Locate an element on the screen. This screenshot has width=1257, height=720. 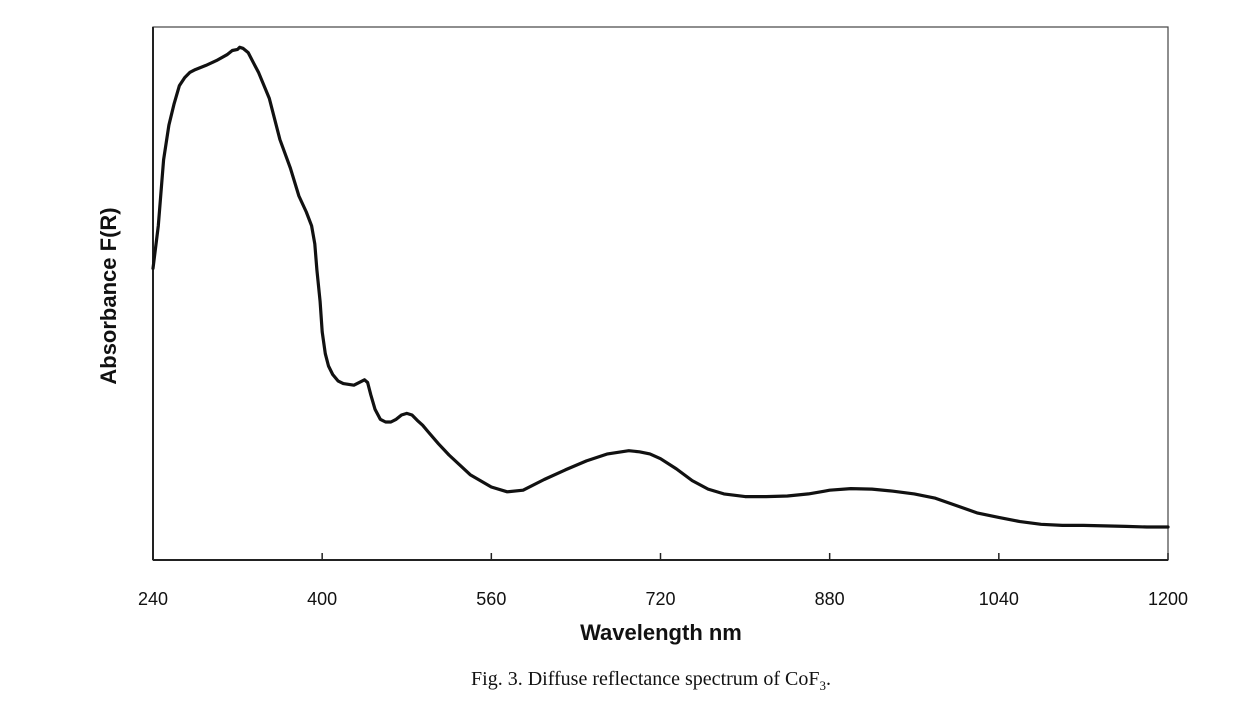
x-tick-label: 720 is located at coordinates (660, 599).